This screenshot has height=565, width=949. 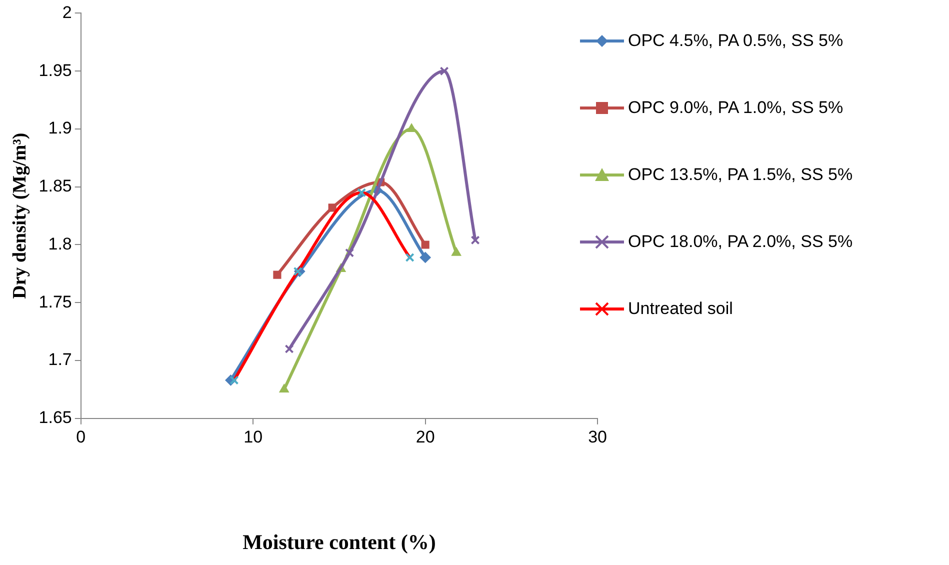 What do you see at coordinates (81, 436) in the screenshot?
I see `x-tick-label: 0` at bounding box center [81, 436].